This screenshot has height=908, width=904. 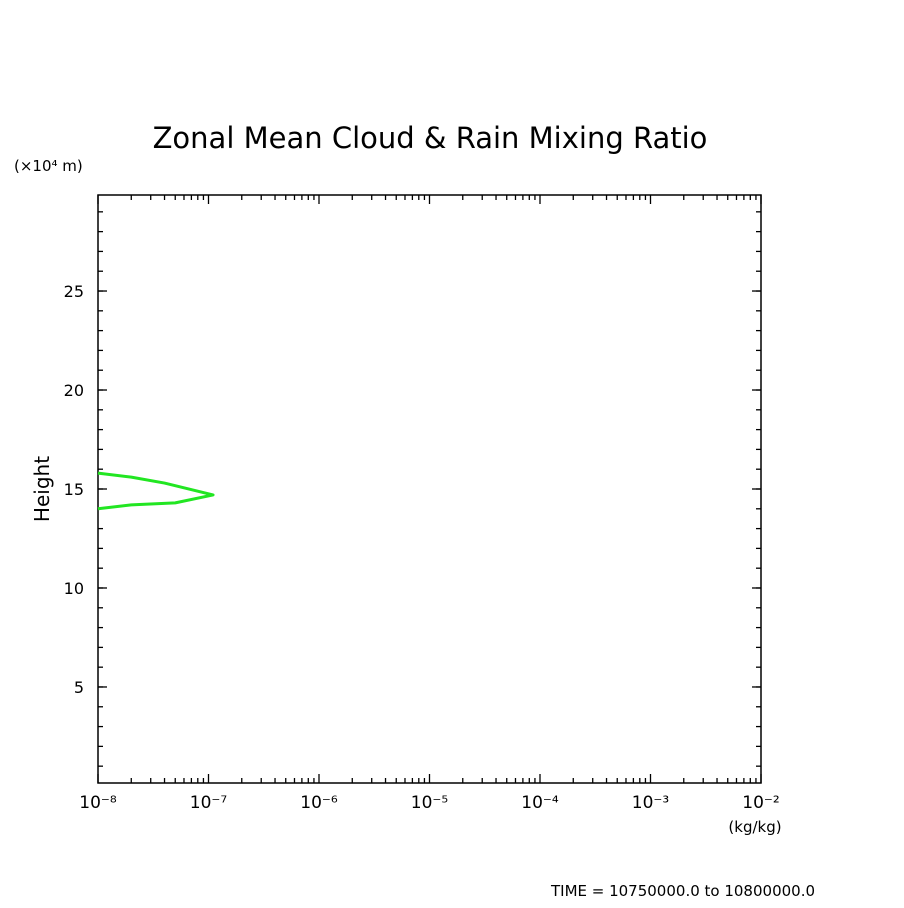 What do you see at coordinates (98, 803) in the screenshot?
I see `x-tick-label: 10⁻⁸` at bounding box center [98, 803].